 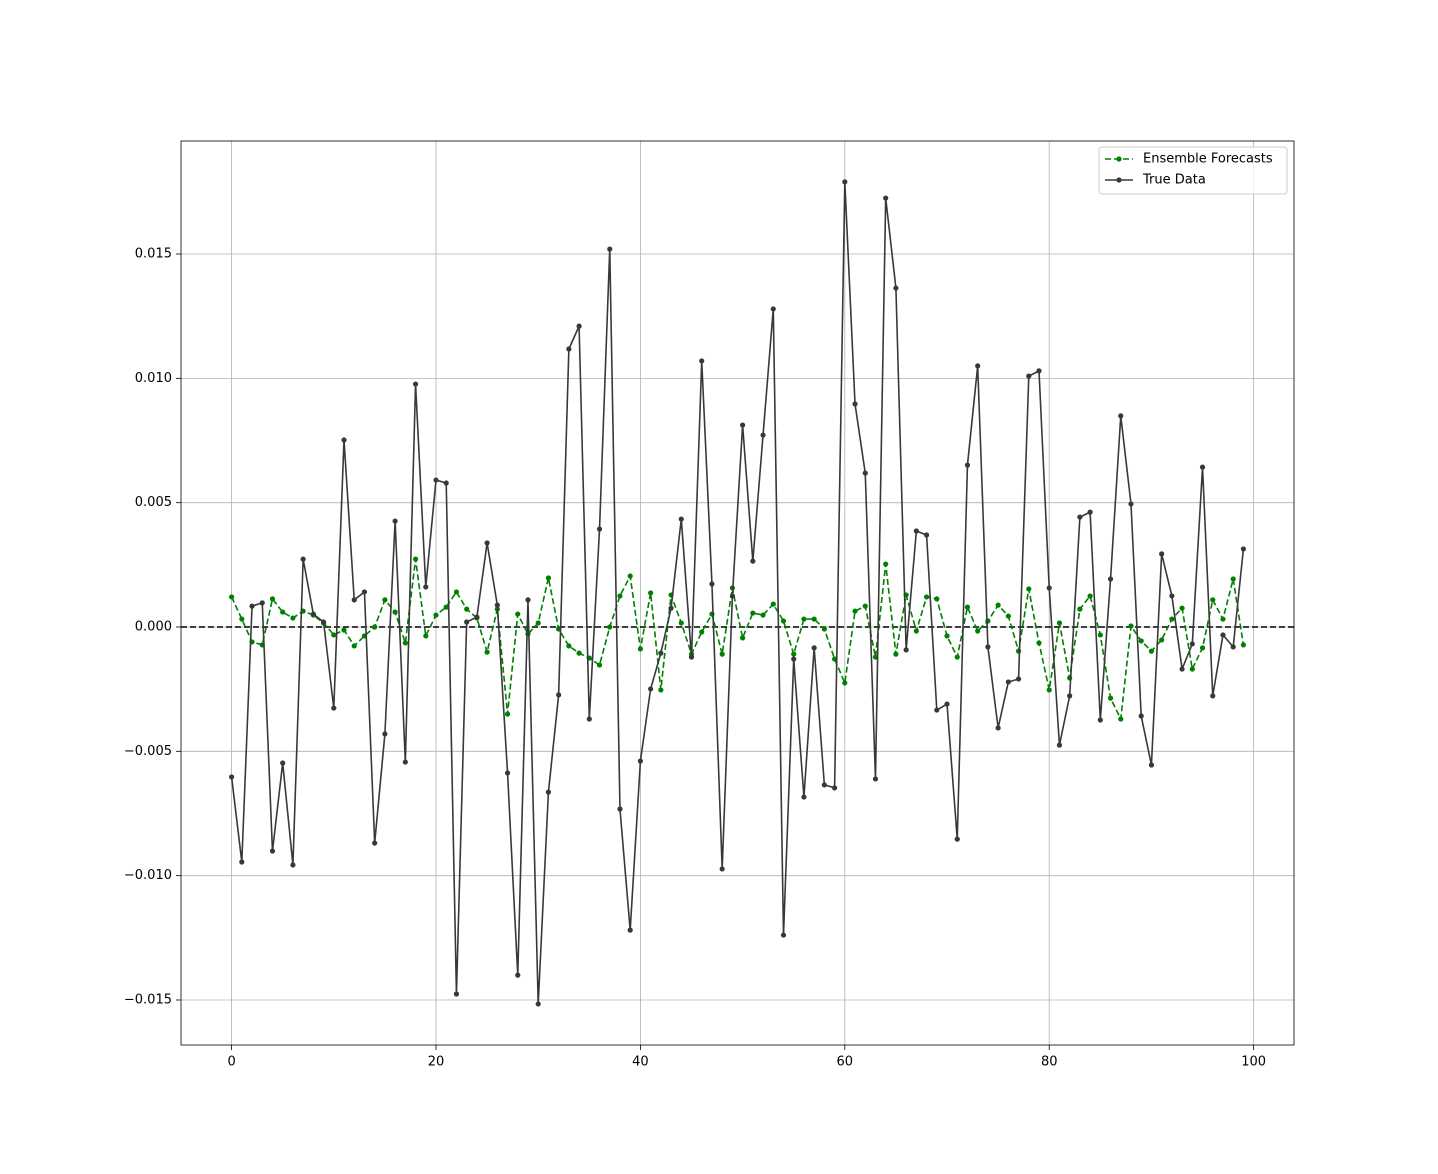 What do you see at coordinates (1174, 180) in the screenshot?
I see `legend-label: True Data` at bounding box center [1174, 180].